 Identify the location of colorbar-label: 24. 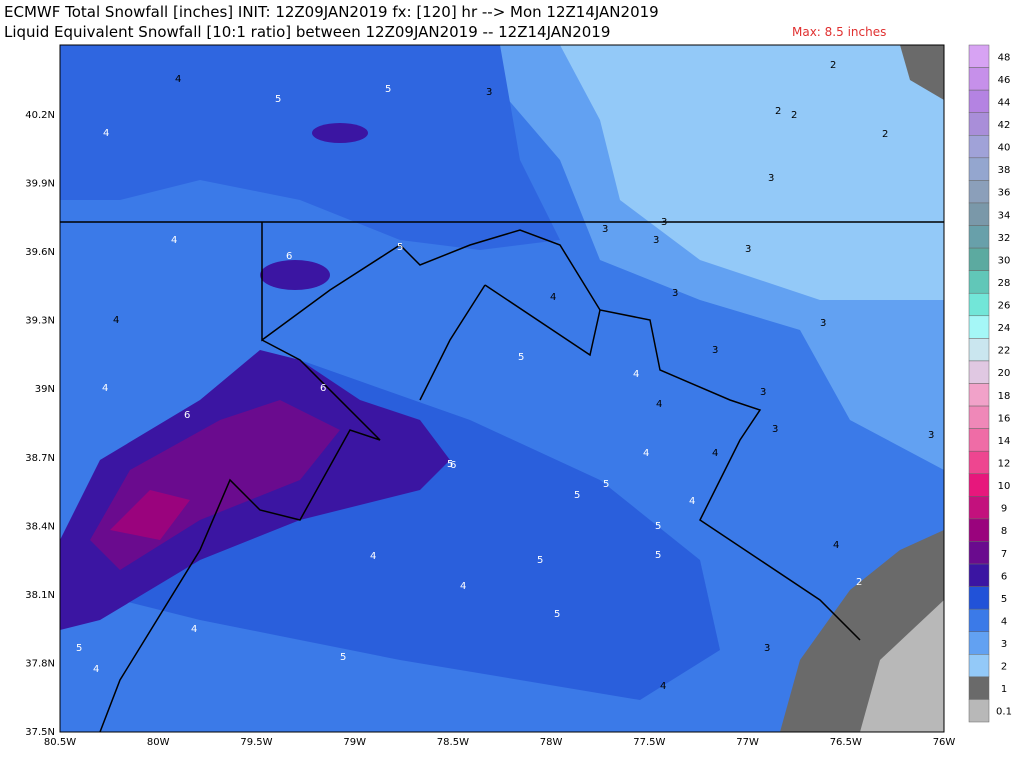
(1004, 328).